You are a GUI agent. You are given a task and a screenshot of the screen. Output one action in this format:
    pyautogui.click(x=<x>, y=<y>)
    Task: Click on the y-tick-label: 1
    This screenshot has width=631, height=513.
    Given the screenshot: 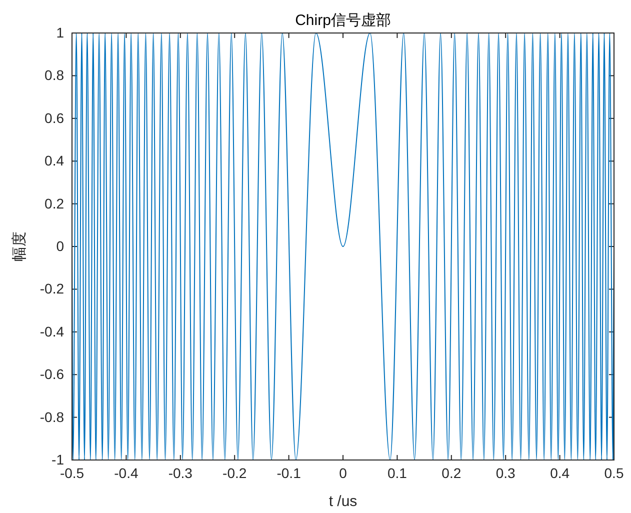 What is the action you would take?
    pyautogui.click(x=60, y=32)
    